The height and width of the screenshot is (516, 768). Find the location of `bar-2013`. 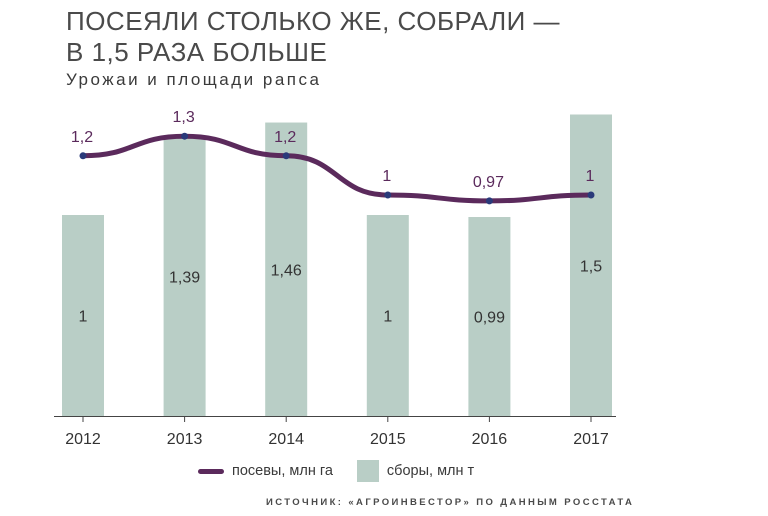

bar-2013 is located at coordinates (184, 276).